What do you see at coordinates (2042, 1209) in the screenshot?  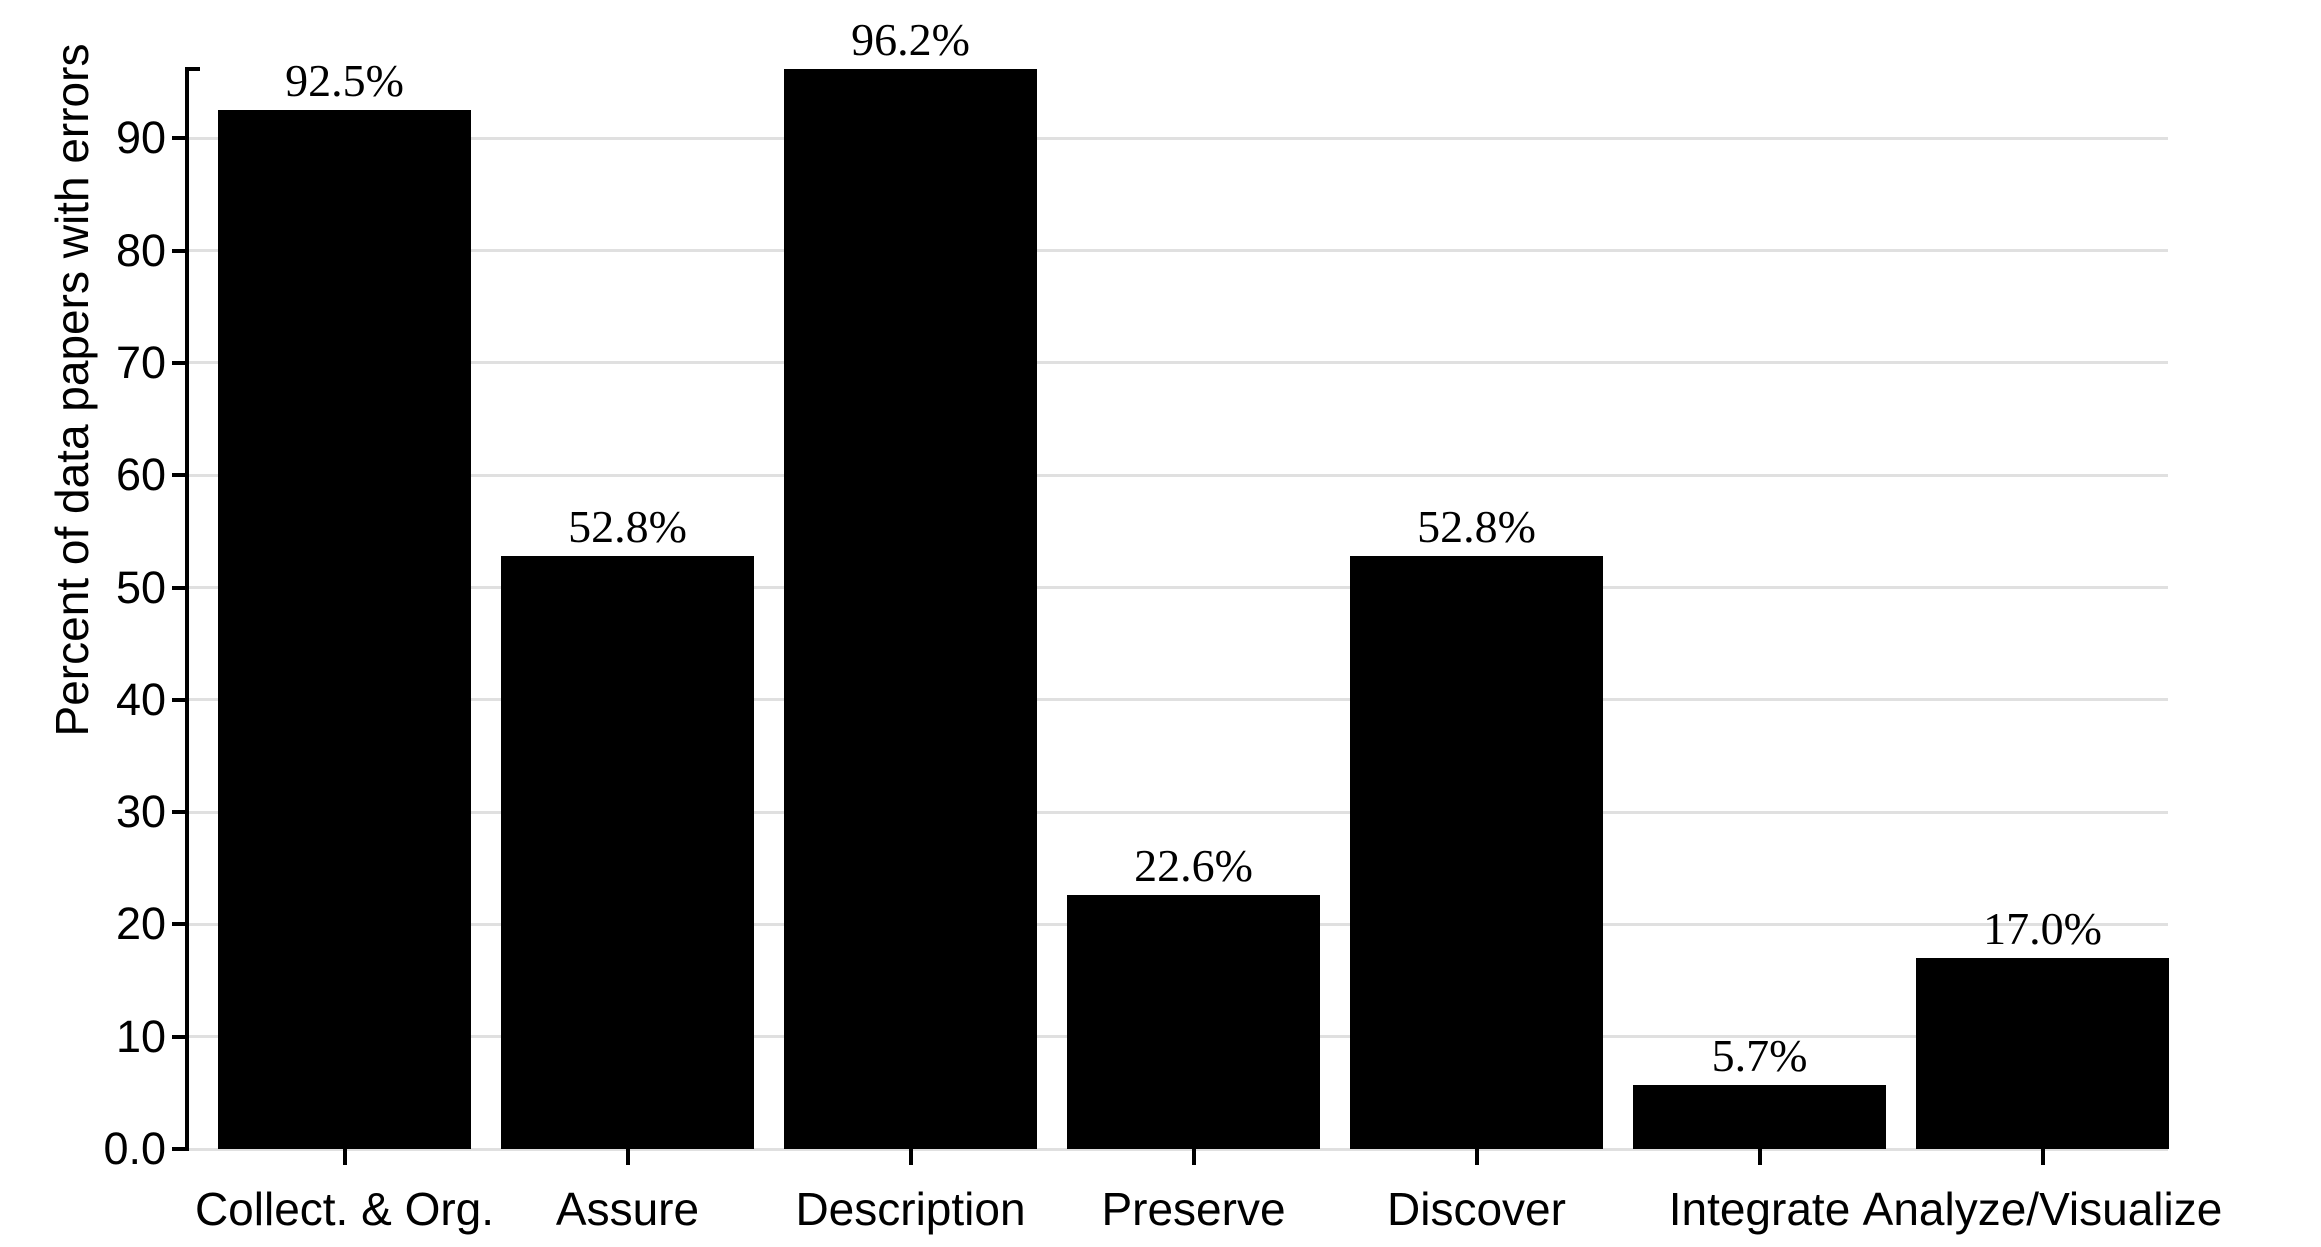 I see `x-category-label: Analyze/Visualize` at bounding box center [2042, 1209].